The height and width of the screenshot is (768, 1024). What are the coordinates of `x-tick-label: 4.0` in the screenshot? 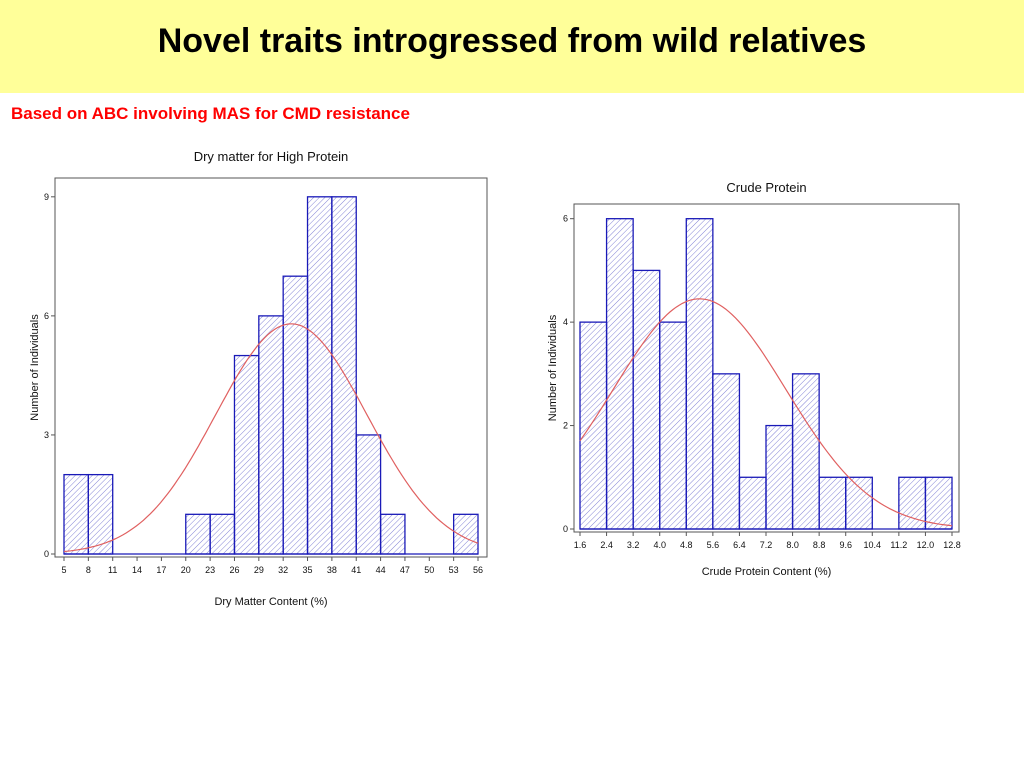 It's located at (659, 545).